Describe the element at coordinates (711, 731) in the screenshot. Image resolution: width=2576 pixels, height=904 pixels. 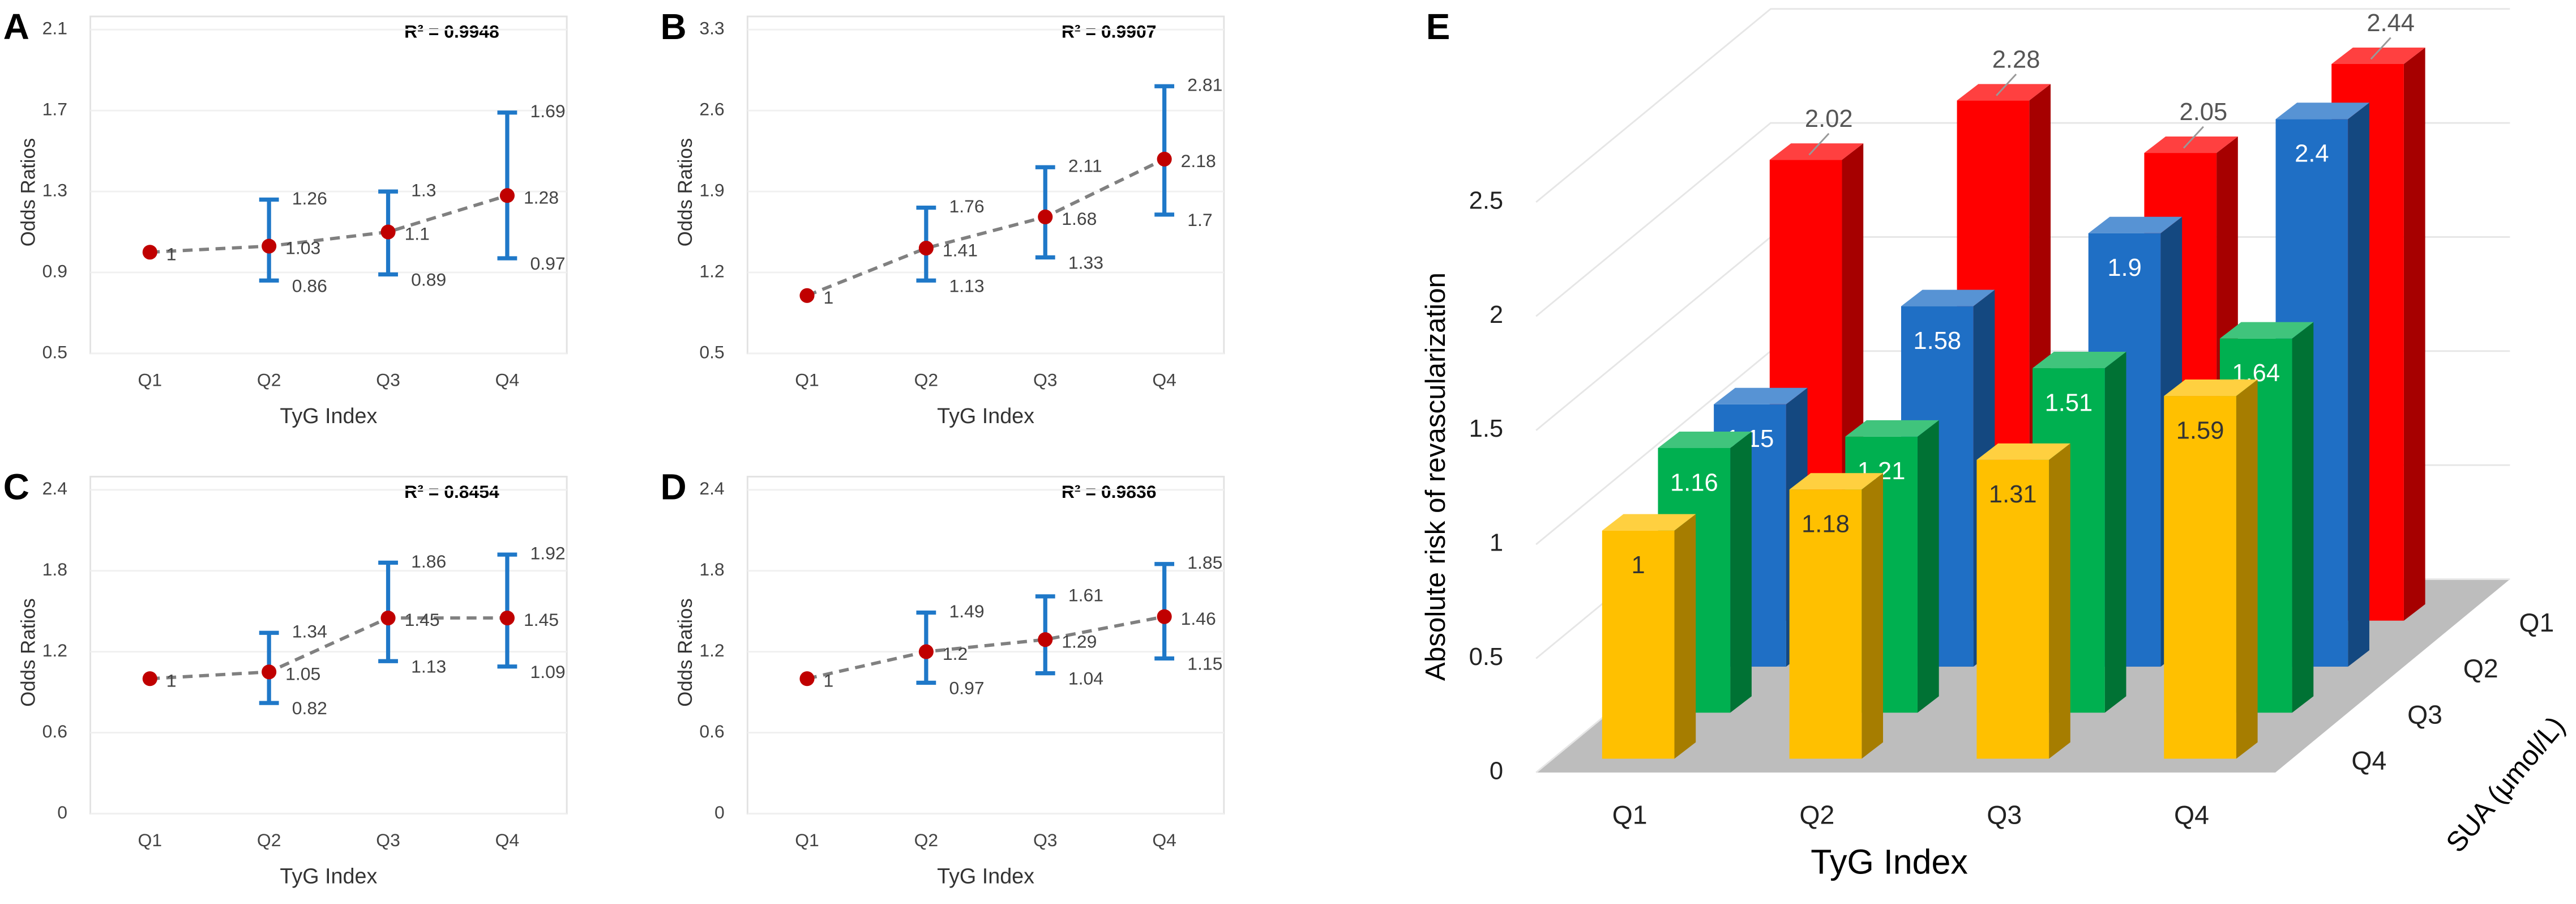
I see `y-tick-label: 0.6` at that location.